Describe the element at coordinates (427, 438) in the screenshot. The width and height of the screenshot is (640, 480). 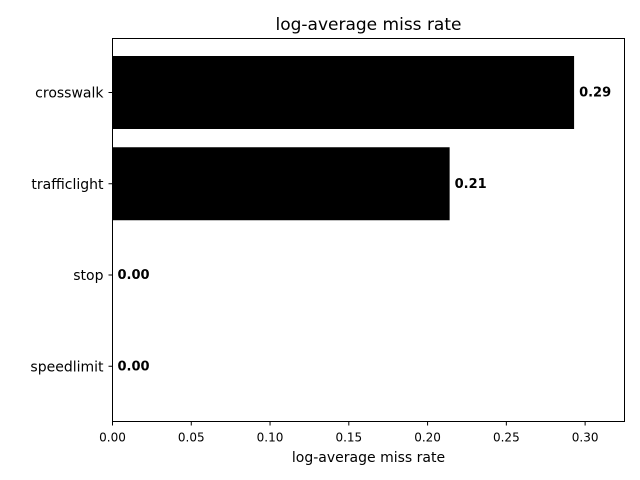
I see `x-tick-label: 0.20` at that location.